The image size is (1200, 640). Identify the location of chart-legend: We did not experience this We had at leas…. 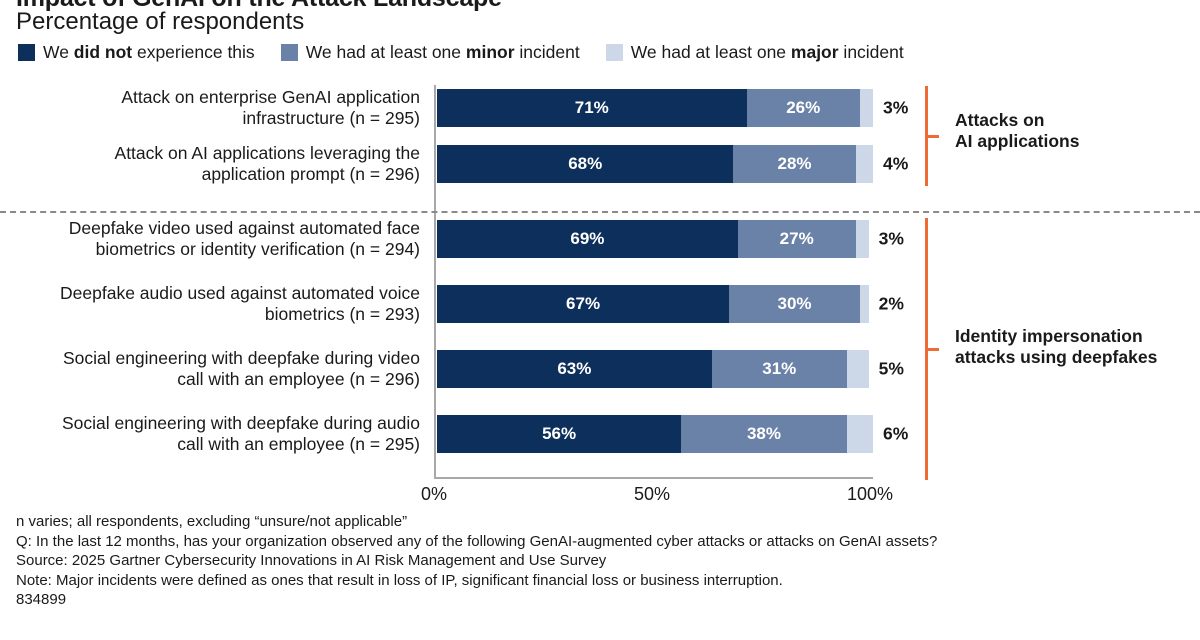
(474, 52).